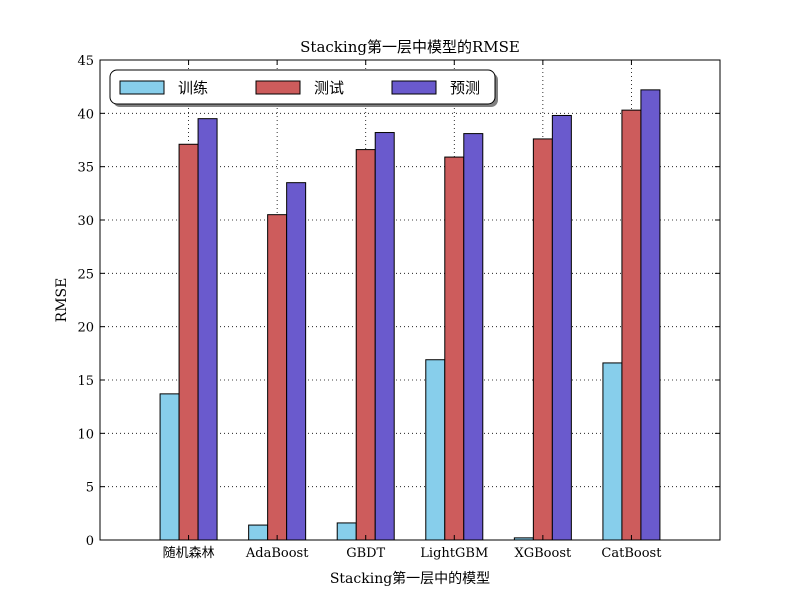  I want to click on y-tick-label: 15, so click(85, 381).